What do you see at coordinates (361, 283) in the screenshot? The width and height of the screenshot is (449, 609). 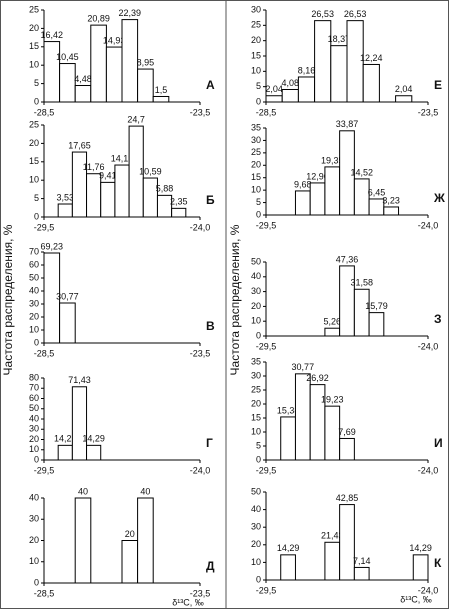 I see `value-label: 31,58` at bounding box center [361, 283].